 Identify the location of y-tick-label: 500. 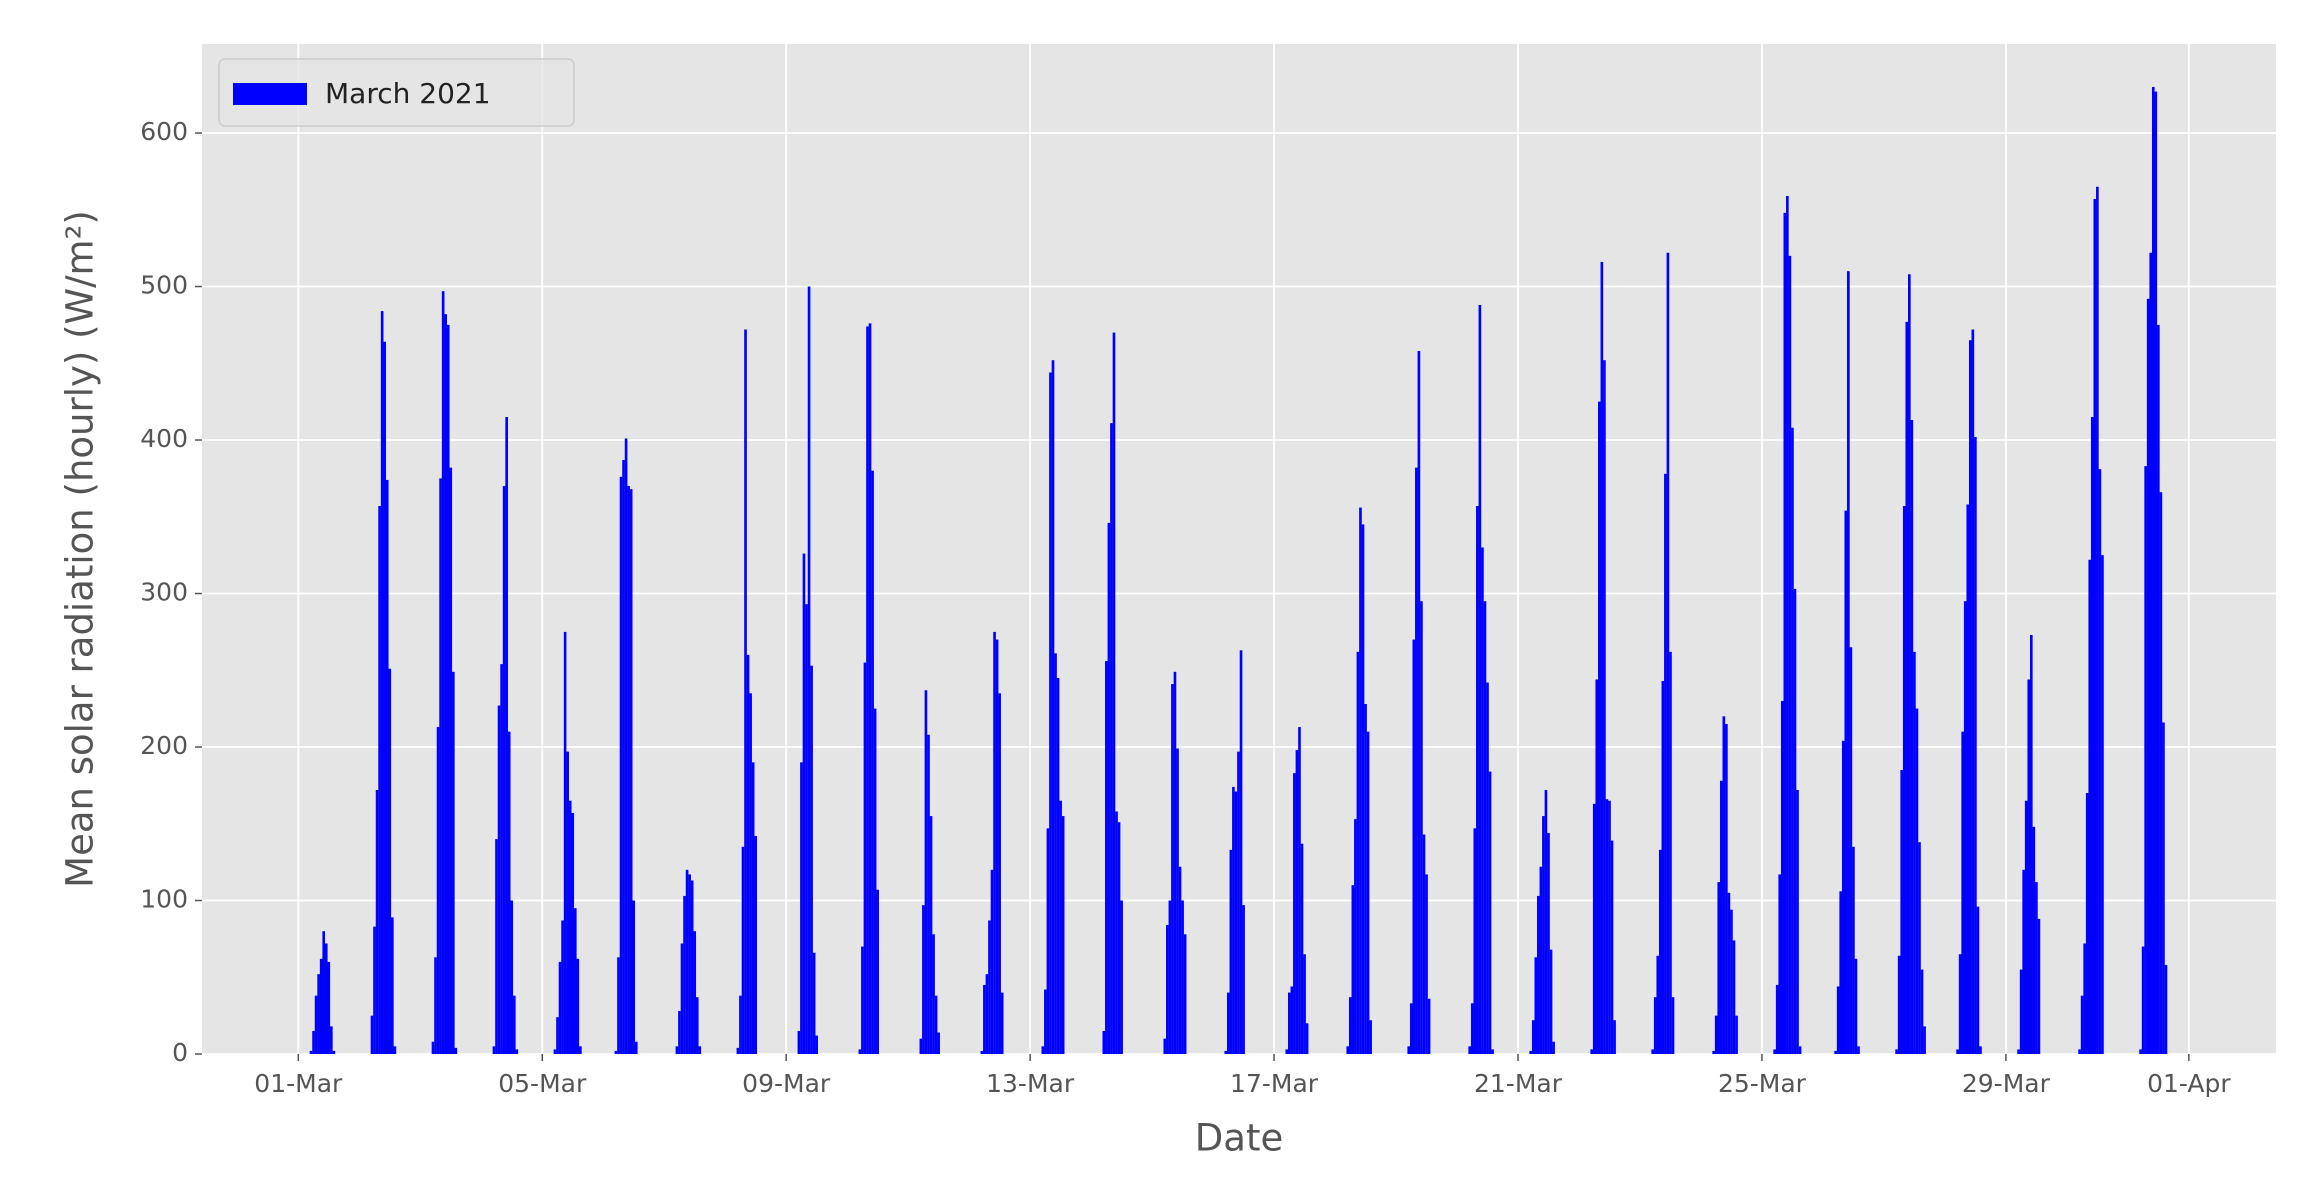
(164, 285).